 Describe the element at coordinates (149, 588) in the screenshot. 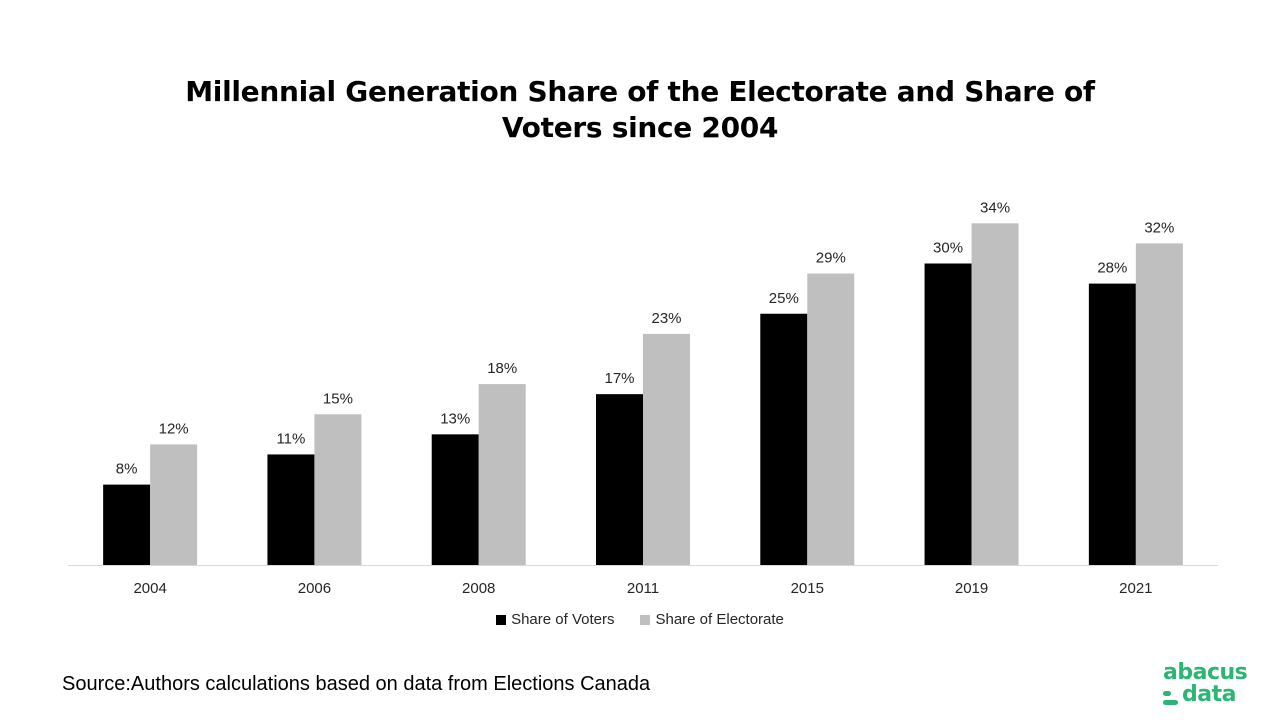

I see `x-tick-label-2004: 2004` at that location.